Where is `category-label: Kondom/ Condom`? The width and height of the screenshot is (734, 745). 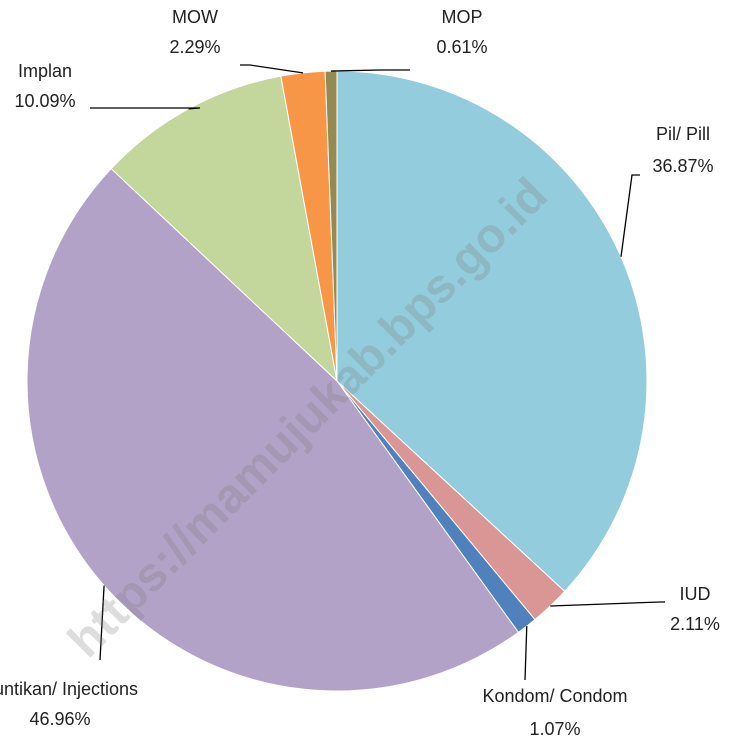 category-label: Kondom/ Condom is located at coordinates (554, 696).